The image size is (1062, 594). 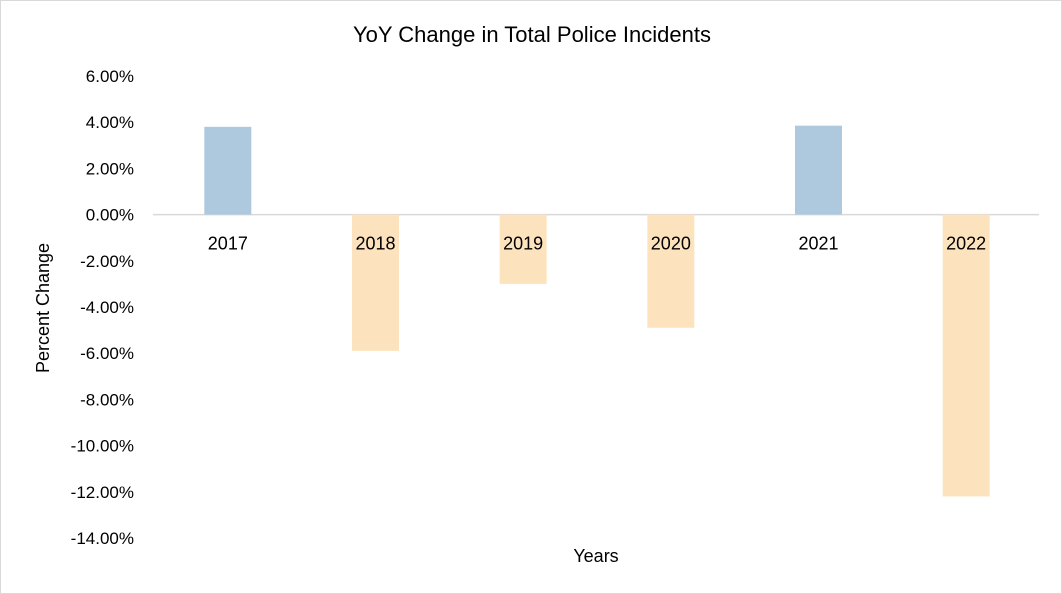 I want to click on y-tick-label: -6.00%, so click(x=107, y=353).